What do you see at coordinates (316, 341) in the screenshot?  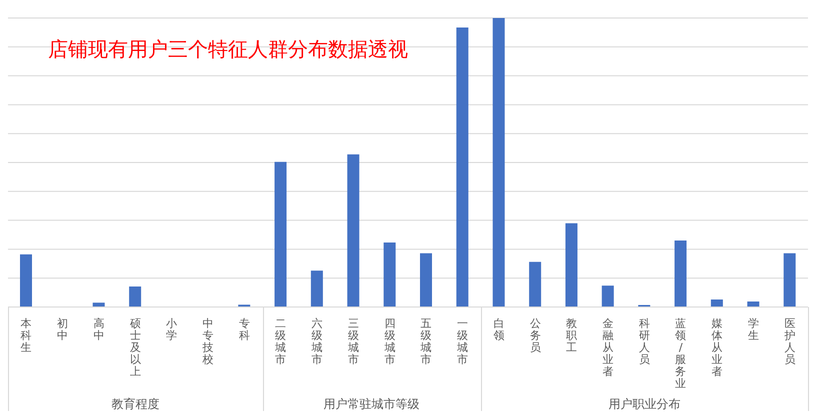 I see `x-tick-label: 六级城市` at bounding box center [316, 341].